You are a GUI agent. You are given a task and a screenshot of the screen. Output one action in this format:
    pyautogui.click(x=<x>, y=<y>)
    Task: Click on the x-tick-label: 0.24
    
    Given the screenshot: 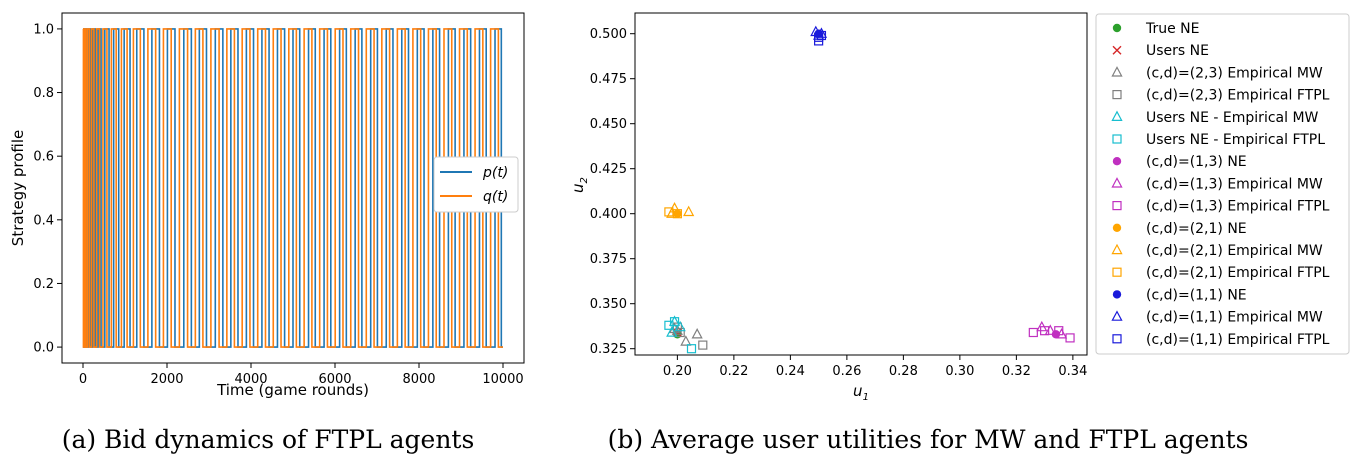 What is the action you would take?
    pyautogui.click(x=790, y=371)
    